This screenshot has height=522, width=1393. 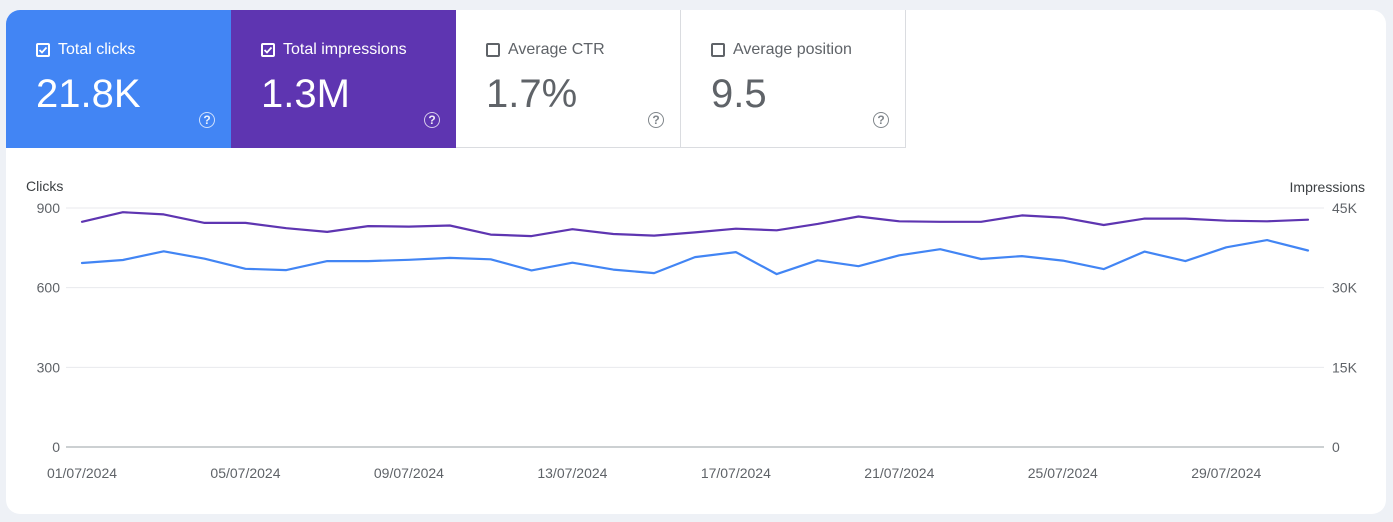 I want to click on y-left-tick-label: 0, so click(x=56, y=447).